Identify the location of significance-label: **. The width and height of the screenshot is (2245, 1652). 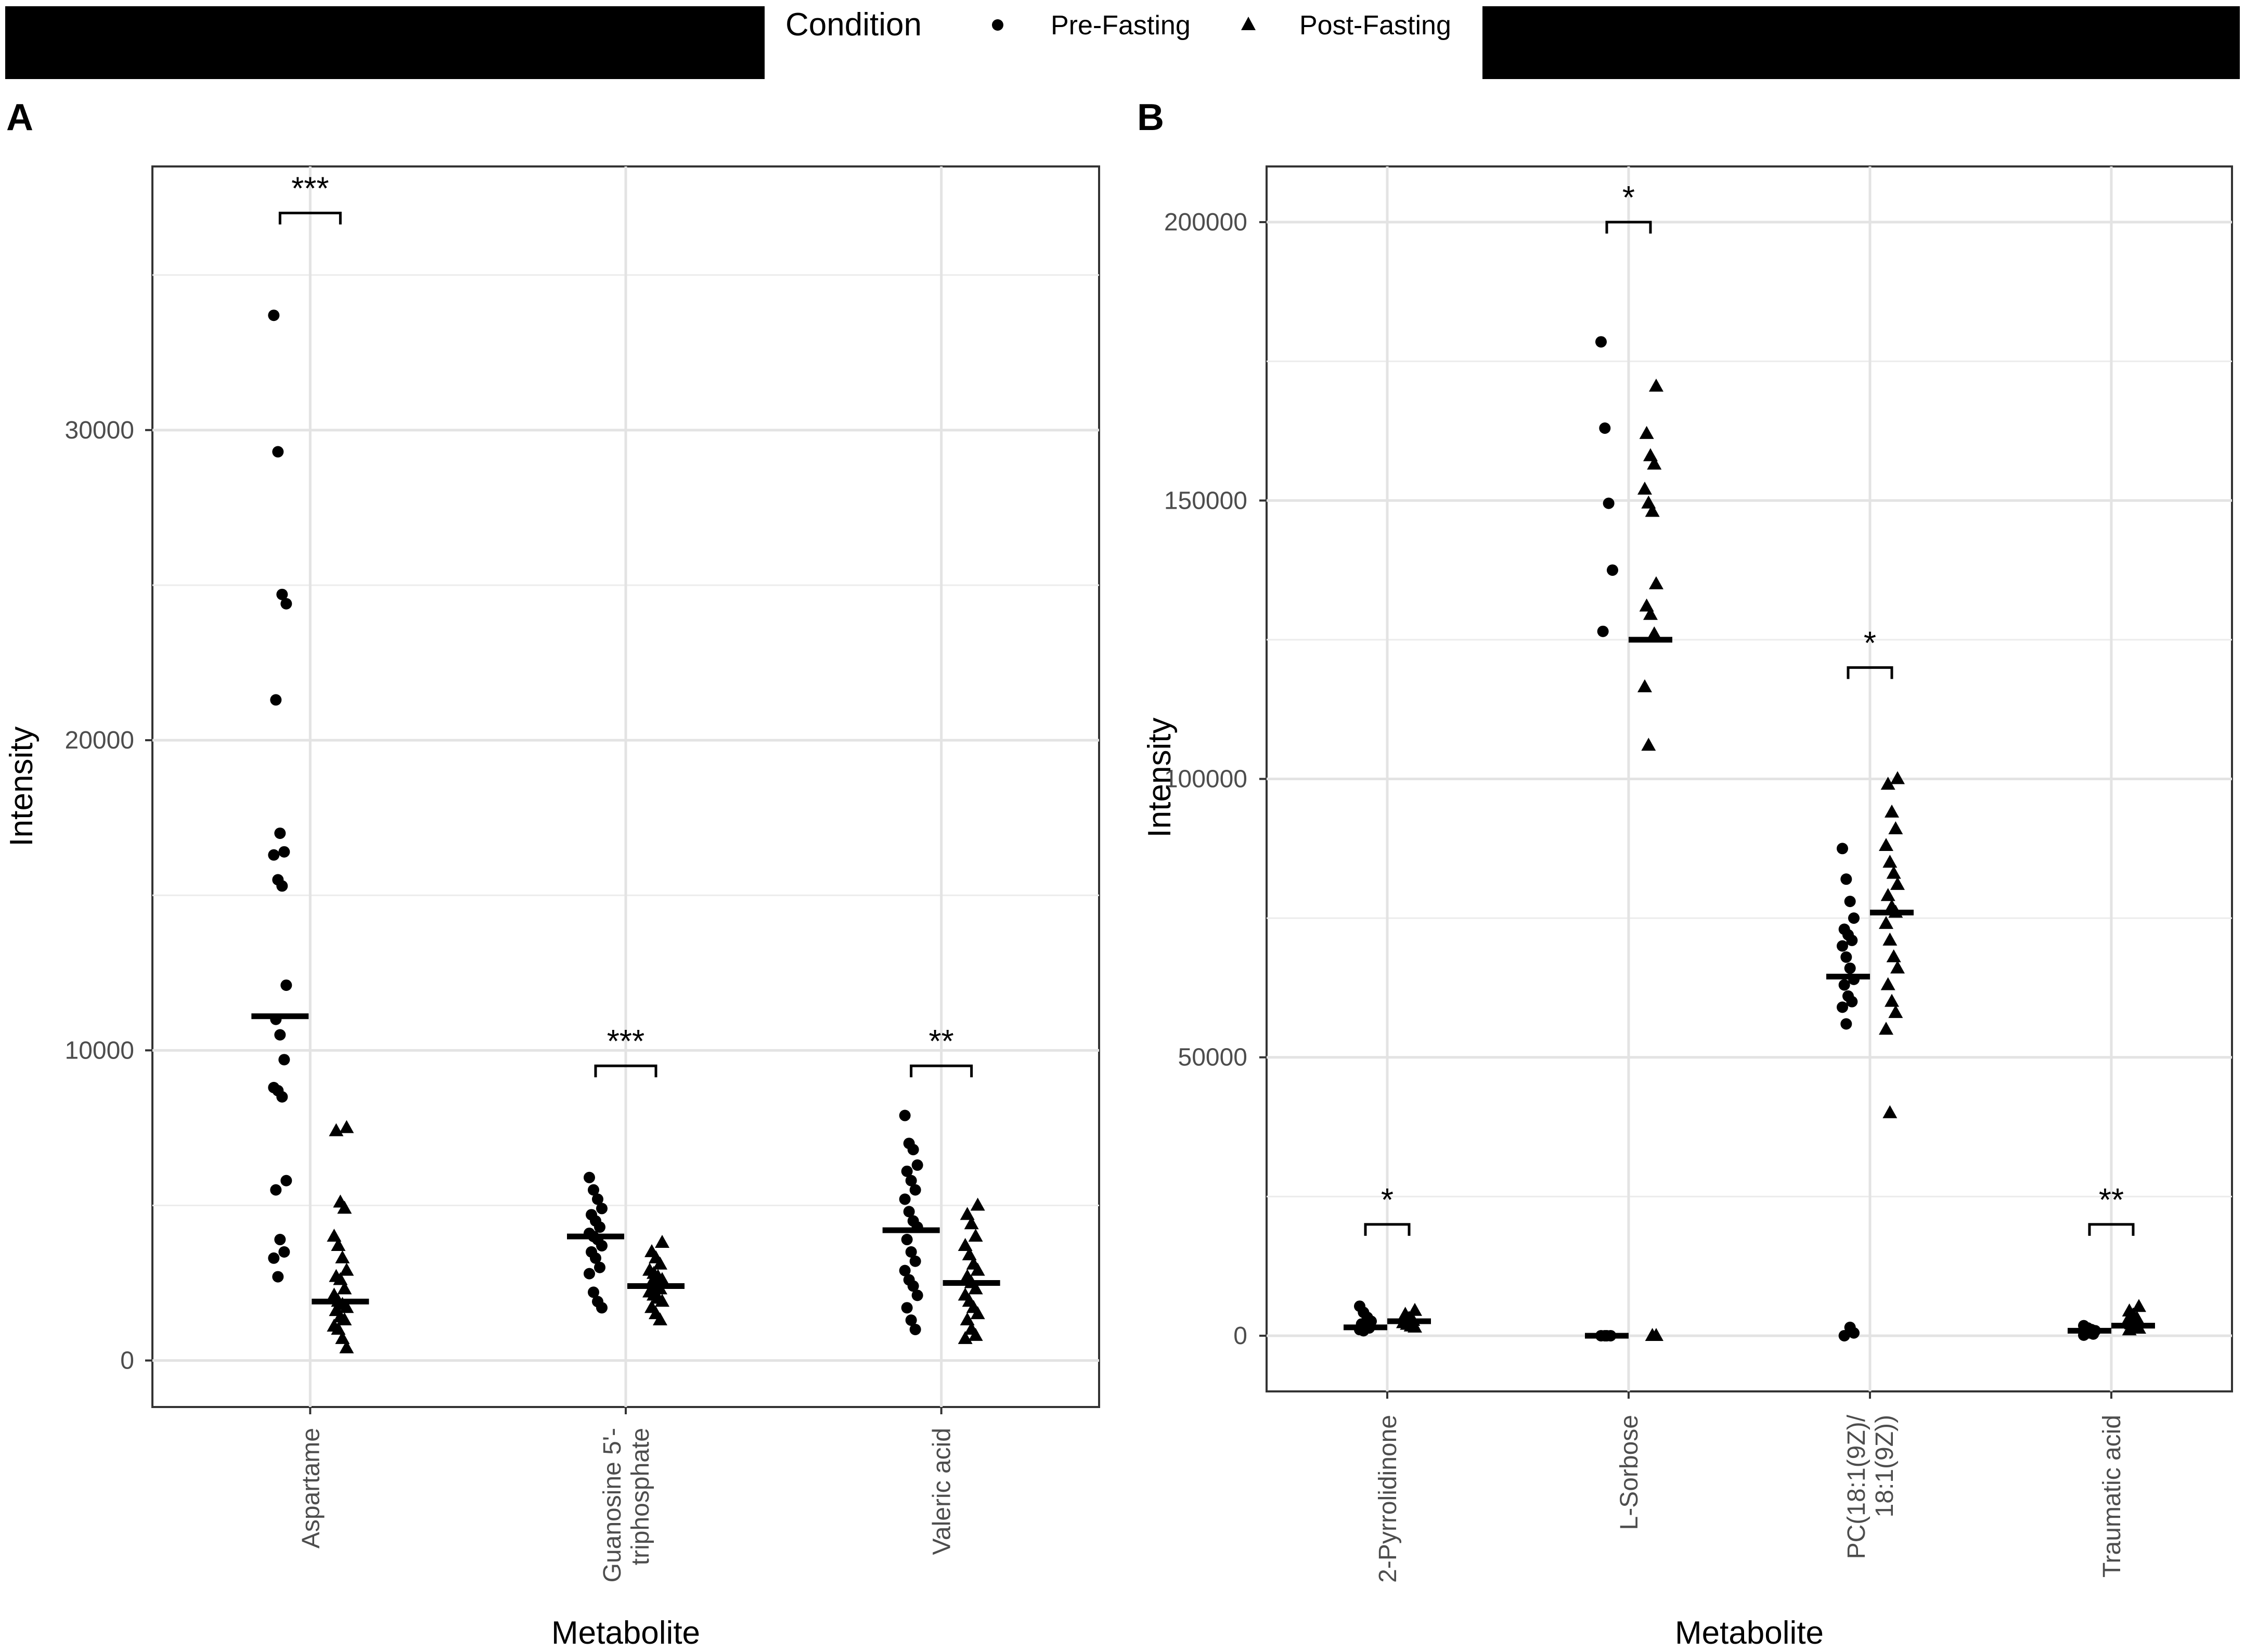
(2111, 1200).